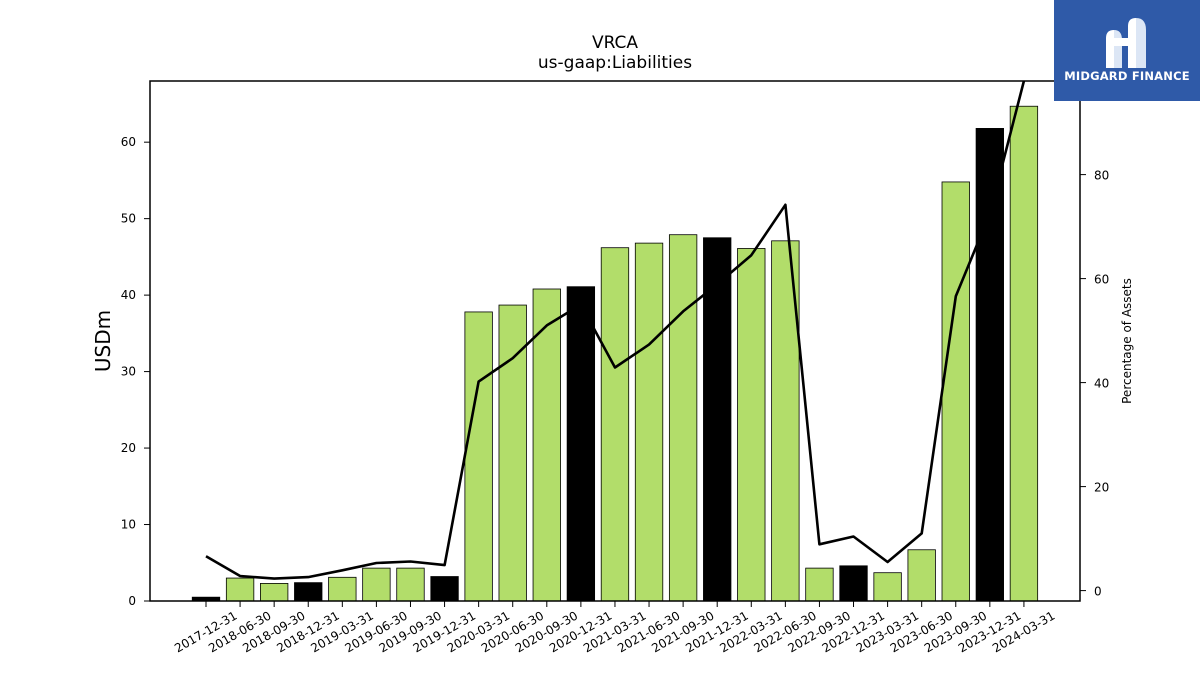  Describe the element at coordinates (132, 601) in the screenshot. I see `y-tick-label: 0` at that location.